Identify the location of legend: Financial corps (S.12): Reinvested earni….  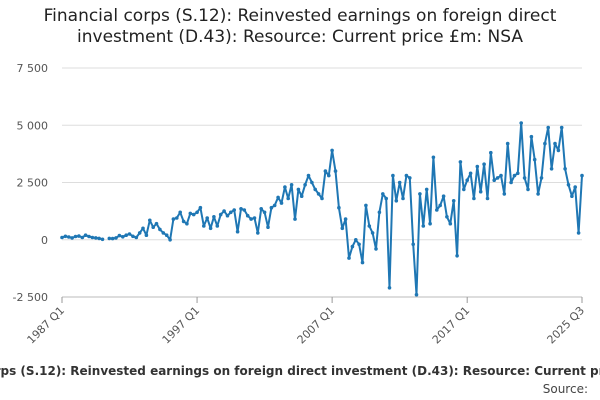
(300, 373).